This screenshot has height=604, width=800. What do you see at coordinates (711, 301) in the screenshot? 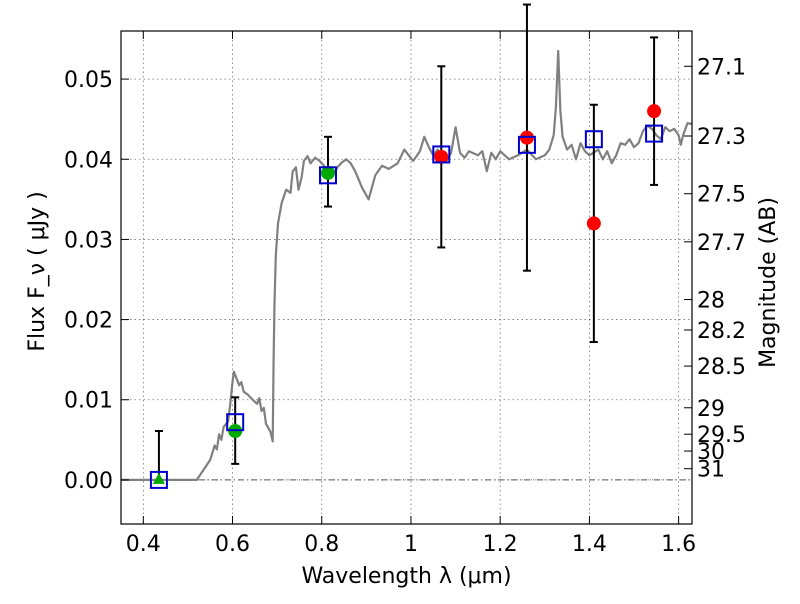
I see `right-tick-label: 28` at bounding box center [711, 301].